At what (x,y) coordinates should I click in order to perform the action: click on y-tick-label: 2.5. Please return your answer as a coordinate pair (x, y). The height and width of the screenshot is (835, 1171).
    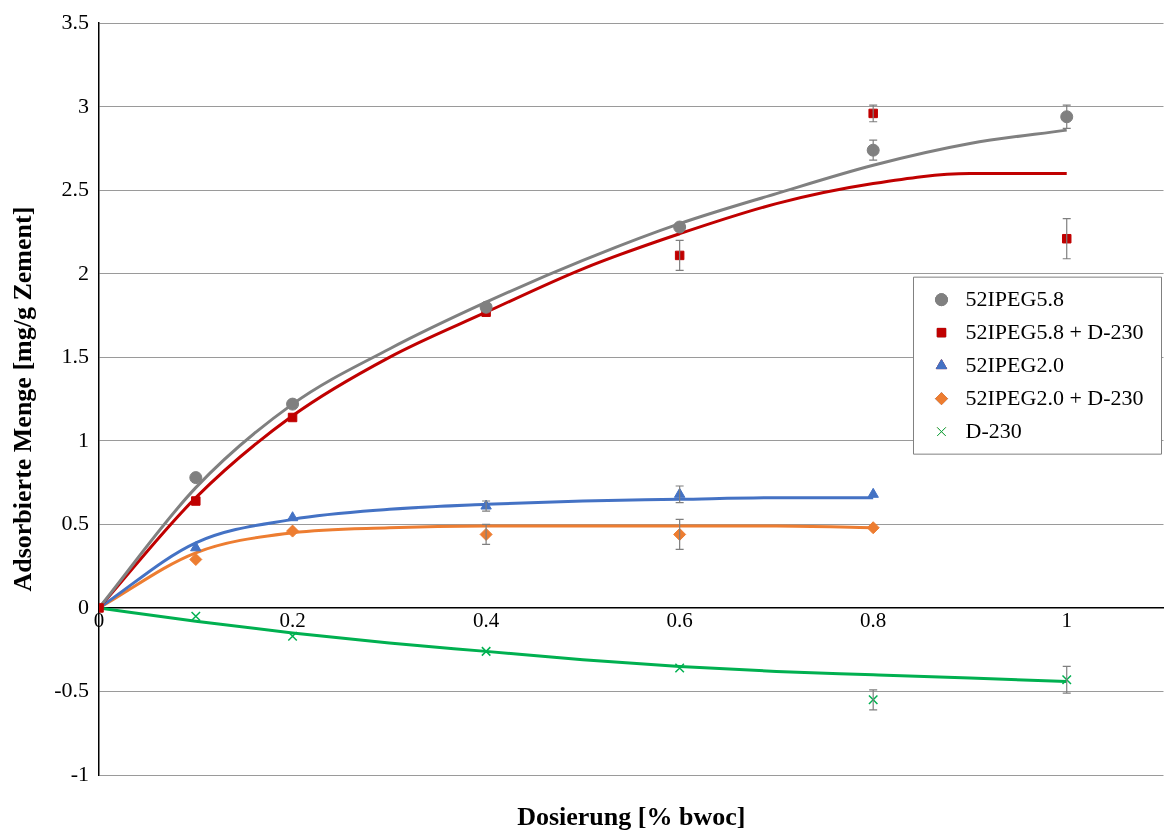
    Looking at the image, I should click on (75, 189).